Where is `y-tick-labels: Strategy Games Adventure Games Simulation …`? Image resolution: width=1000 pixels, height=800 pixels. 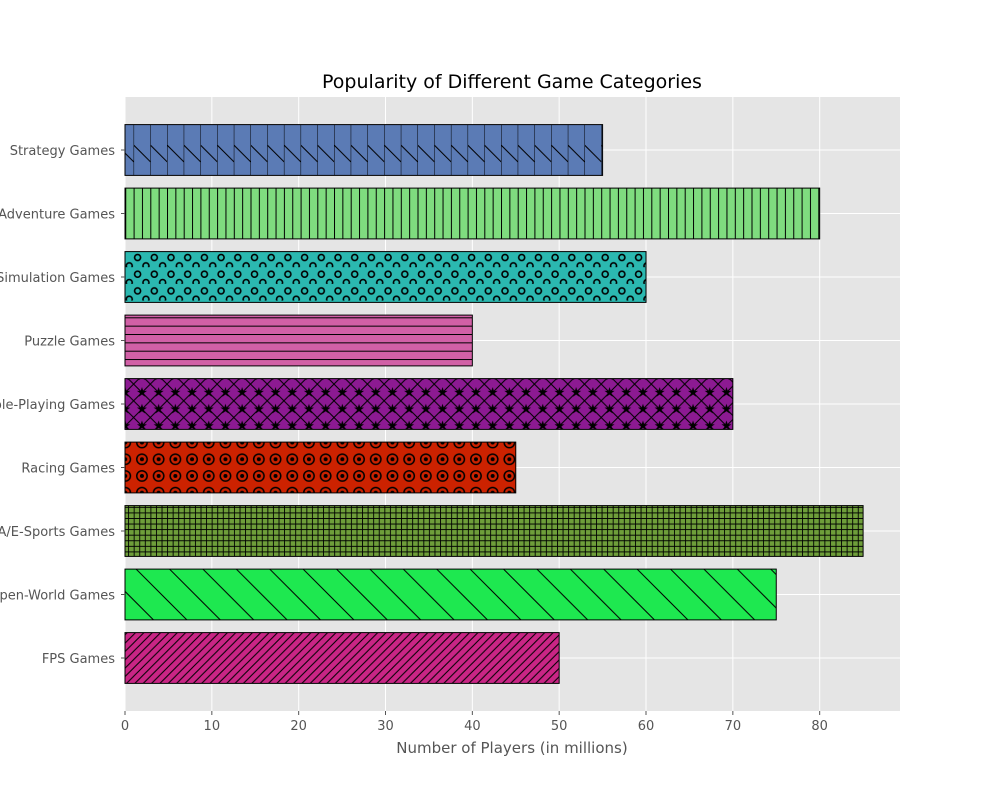
y-tick-labels: Strategy Games Adventure Games Simulation … is located at coordinates (62, 405).